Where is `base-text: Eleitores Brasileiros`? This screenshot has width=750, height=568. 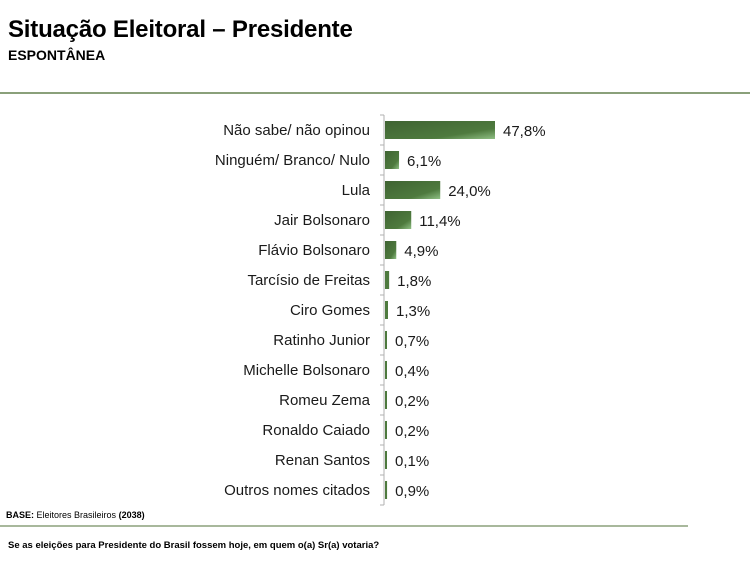 base-text: Eleitores Brasileiros is located at coordinates (76, 515).